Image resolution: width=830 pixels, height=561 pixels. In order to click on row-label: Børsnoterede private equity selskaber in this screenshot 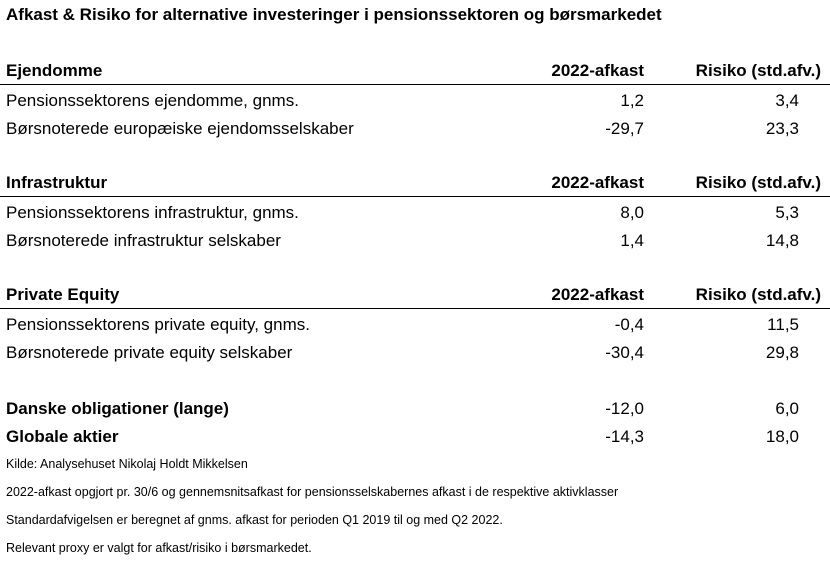, I will do `click(149, 352)`.